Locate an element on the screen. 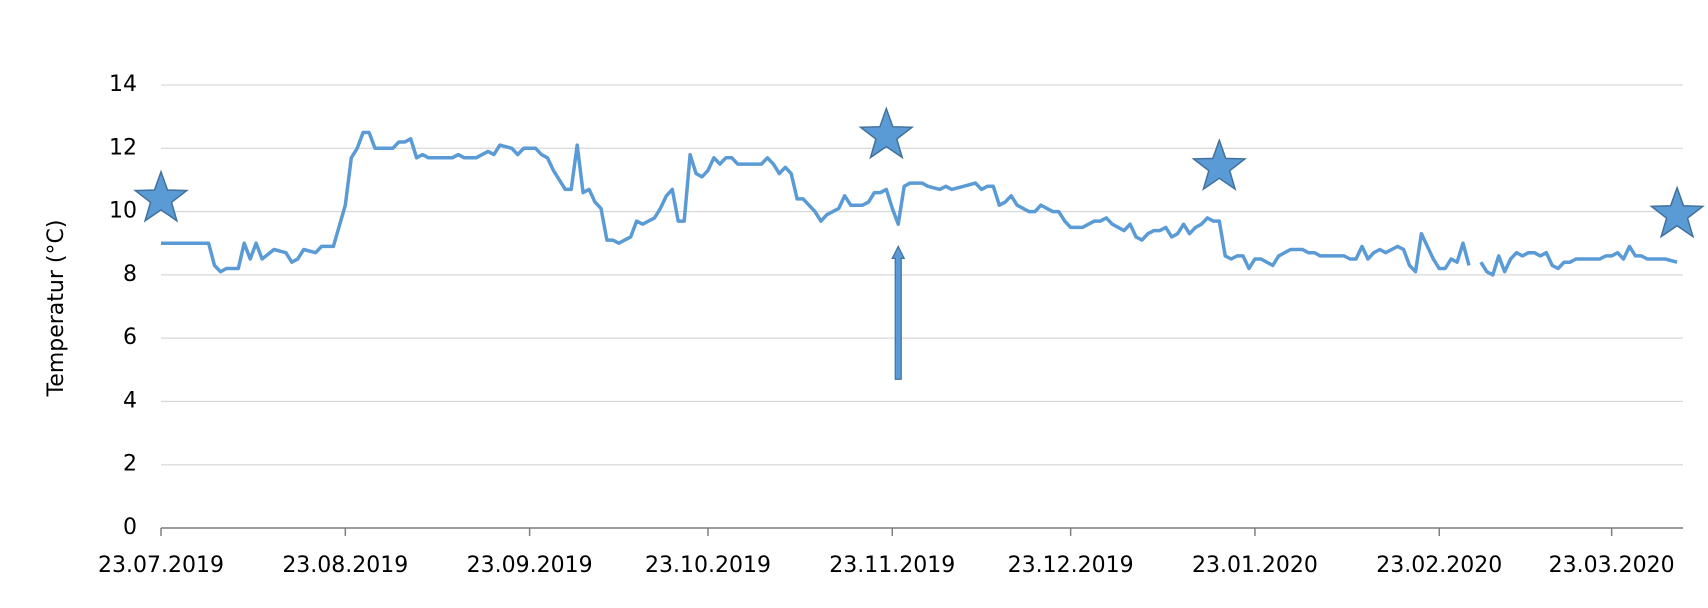 This screenshot has height=608, width=1708. y-tick-label: 4 is located at coordinates (130, 400).